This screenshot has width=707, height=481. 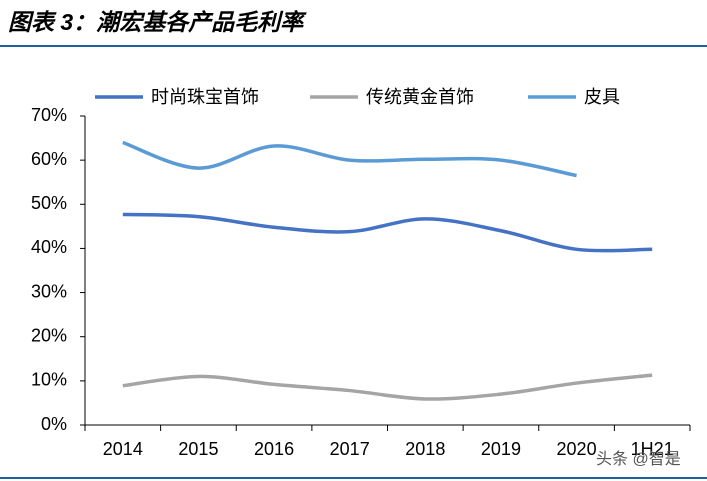 What do you see at coordinates (54, 424) in the screenshot?
I see `y-tick-label: 0%` at bounding box center [54, 424].